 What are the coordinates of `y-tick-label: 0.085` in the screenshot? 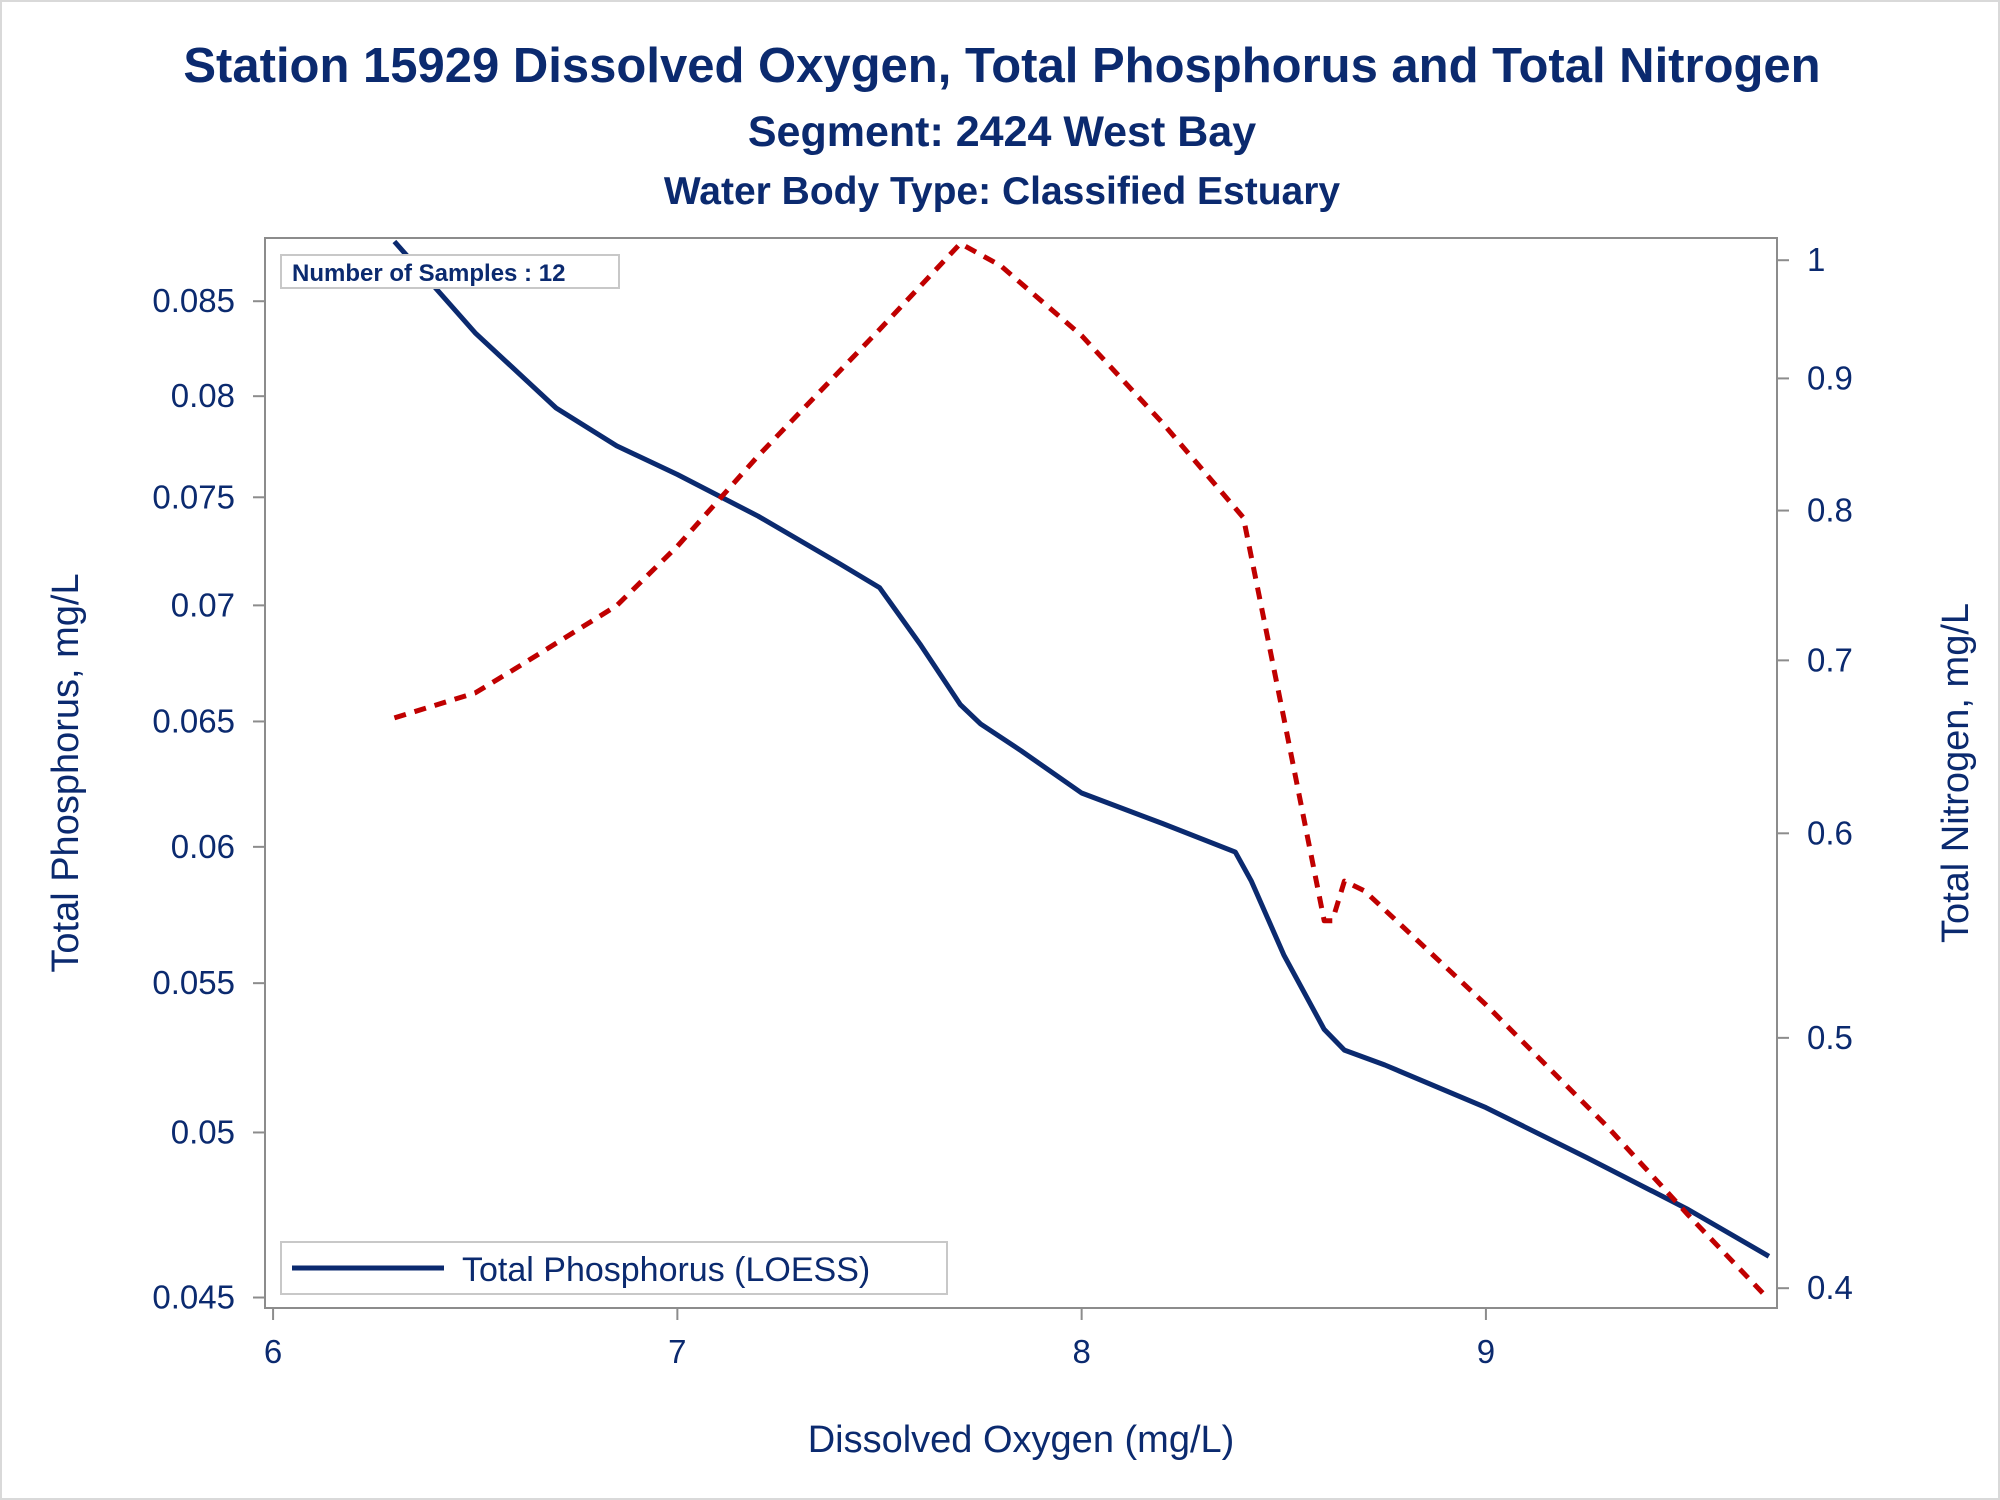 It's located at (193, 300).